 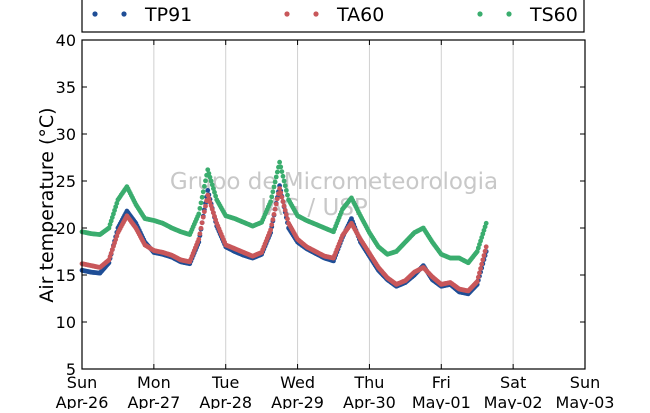 I want to click on y-tick-label: 35, so click(x=66, y=87).